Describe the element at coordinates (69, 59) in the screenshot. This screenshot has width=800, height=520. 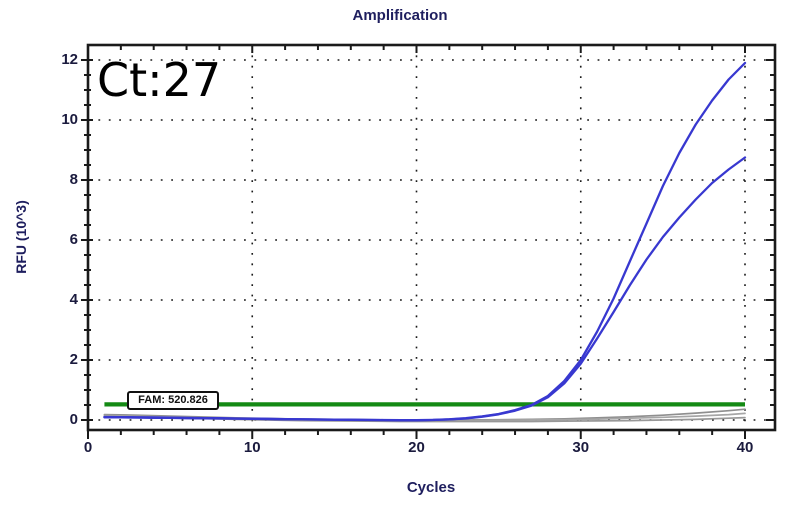
I see `y-tick-label: 12` at that location.